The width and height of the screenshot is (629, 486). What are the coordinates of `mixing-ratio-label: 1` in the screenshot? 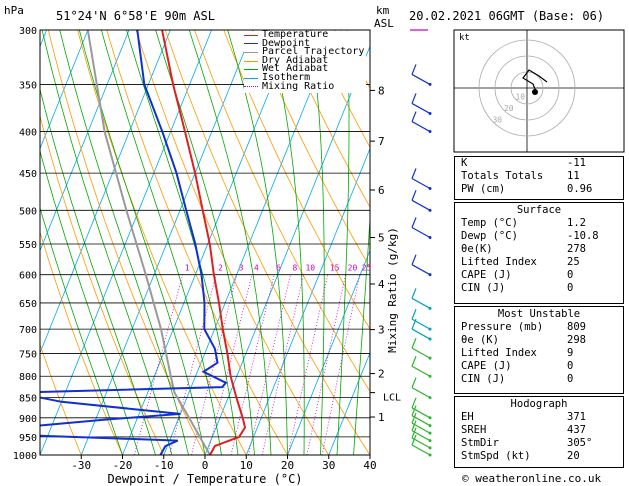 It's located at (187, 268).